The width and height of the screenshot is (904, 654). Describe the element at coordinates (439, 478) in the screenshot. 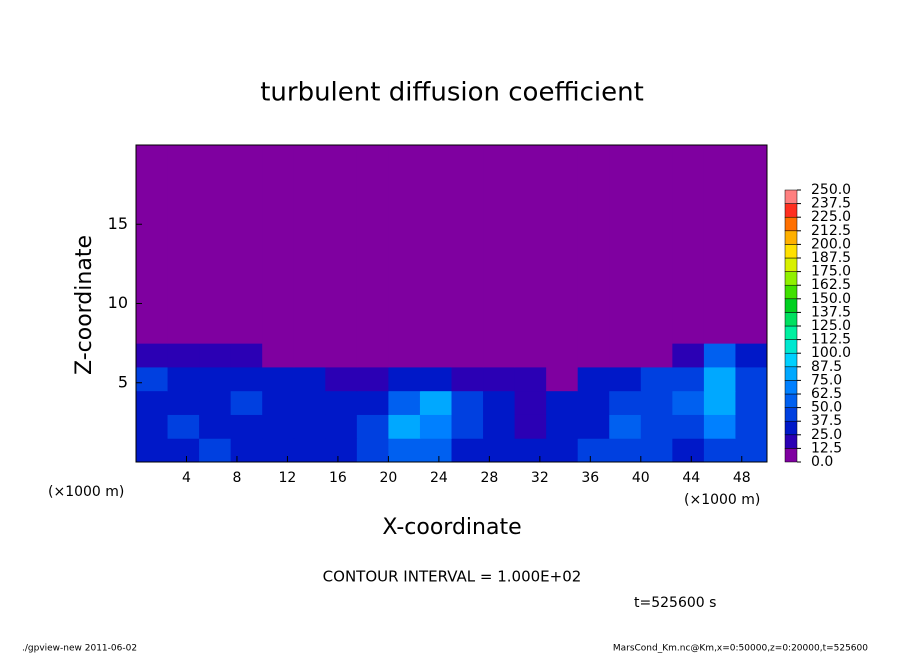

I see `x-tick-label: 24` at that location.